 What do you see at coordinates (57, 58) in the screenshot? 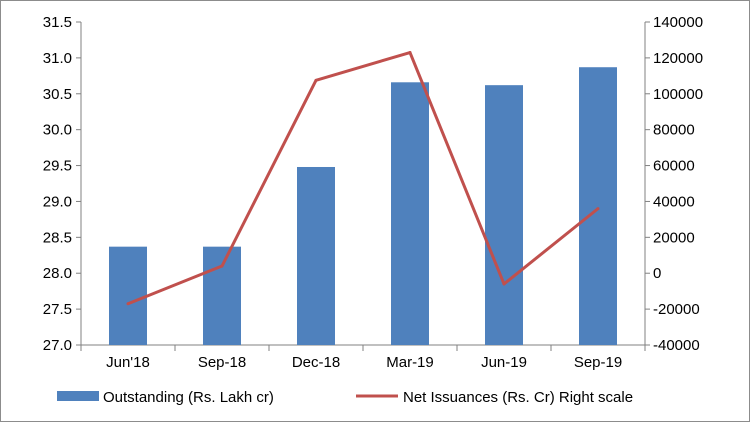
I see `left-tick-label: 31.0` at bounding box center [57, 58].